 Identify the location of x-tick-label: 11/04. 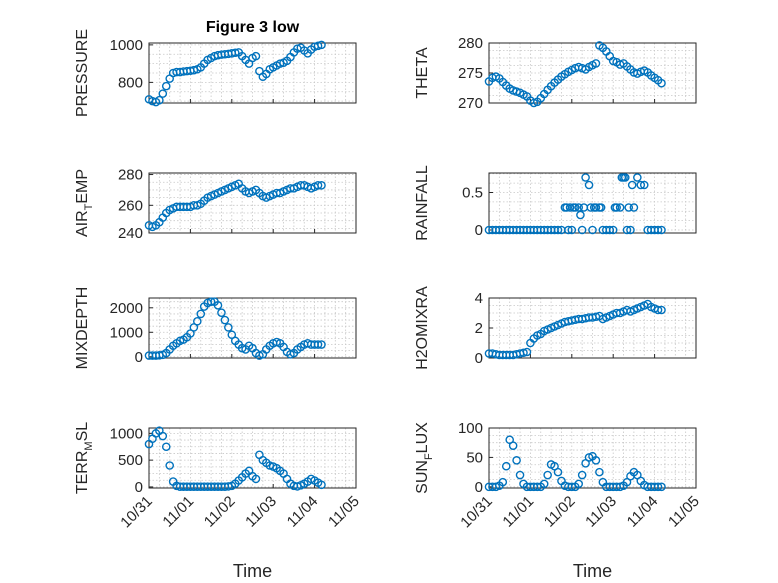
(303, 512).